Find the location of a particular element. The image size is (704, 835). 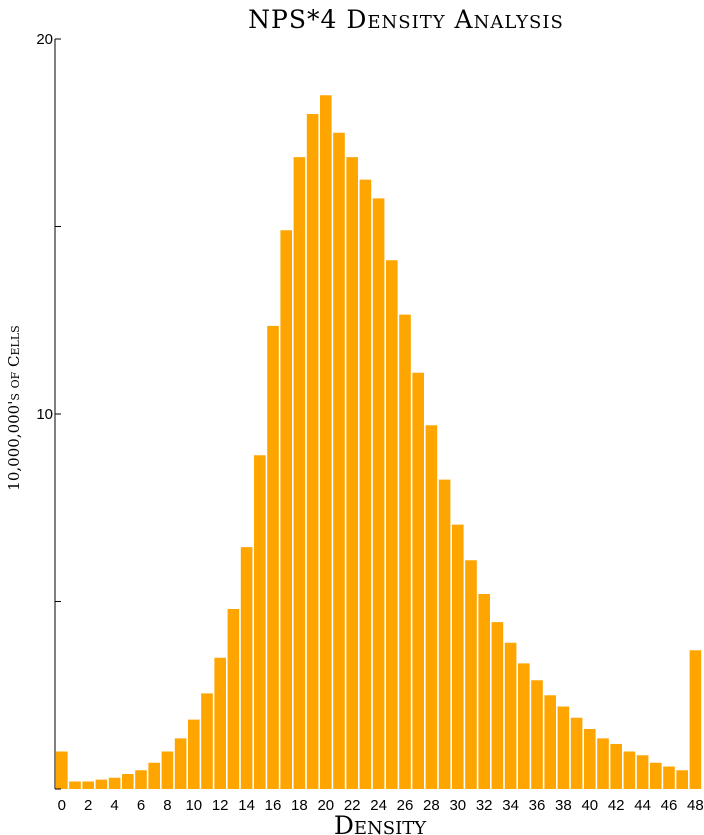

y-axis-title: 10,000,000's of Cells is located at coordinates (14, 407).